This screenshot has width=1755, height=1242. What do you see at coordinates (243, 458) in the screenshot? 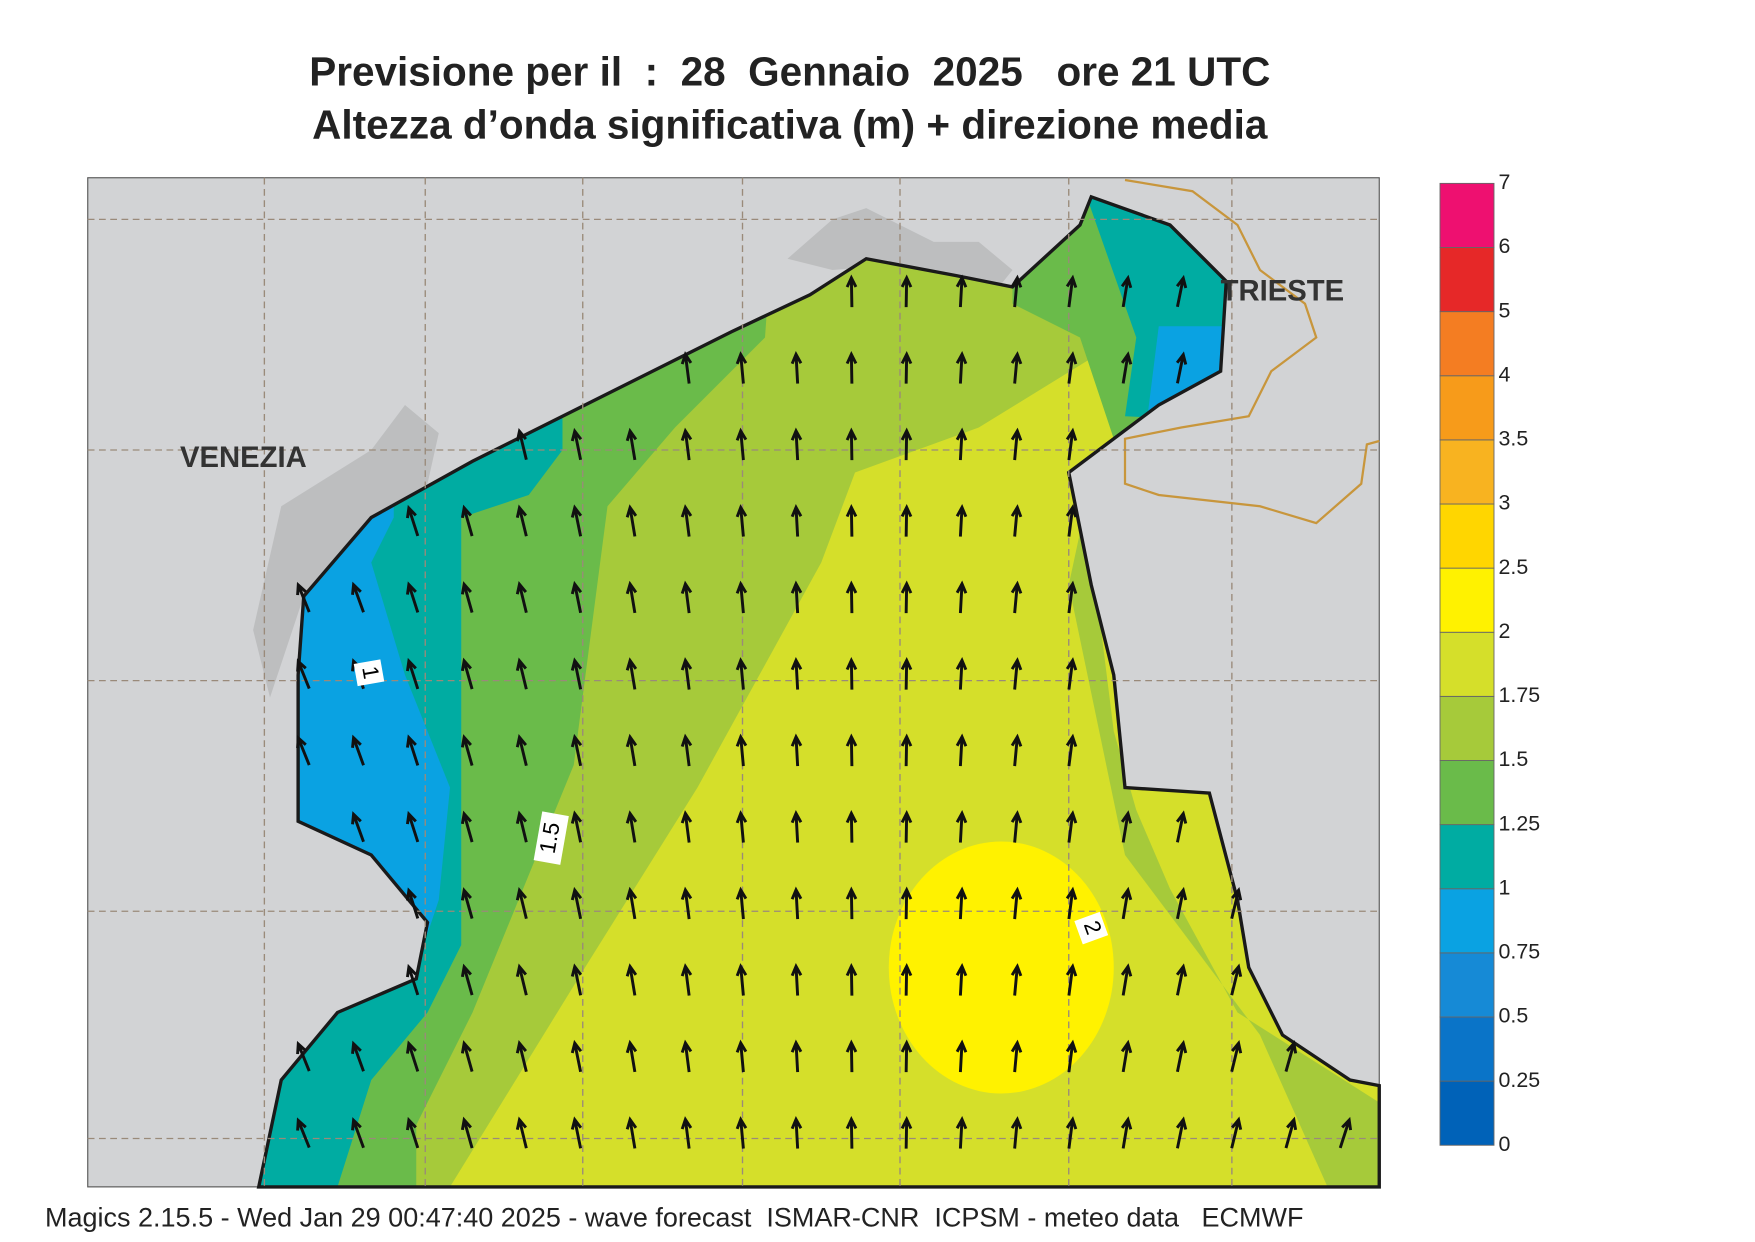
I see `place-label: VENEZIA` at bounding box center [243, 458].